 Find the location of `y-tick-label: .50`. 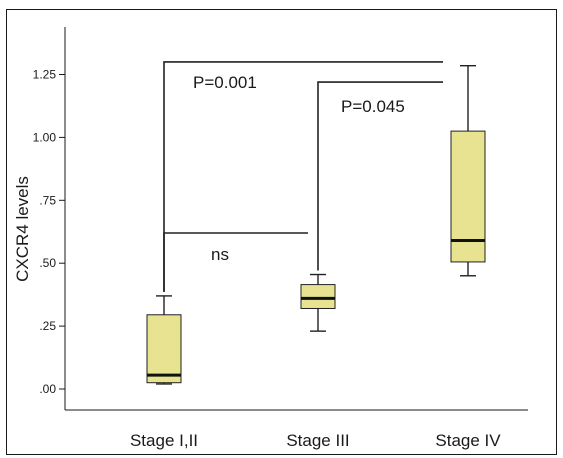

y-tick-label: .50 is located at coordinates (47, 263).